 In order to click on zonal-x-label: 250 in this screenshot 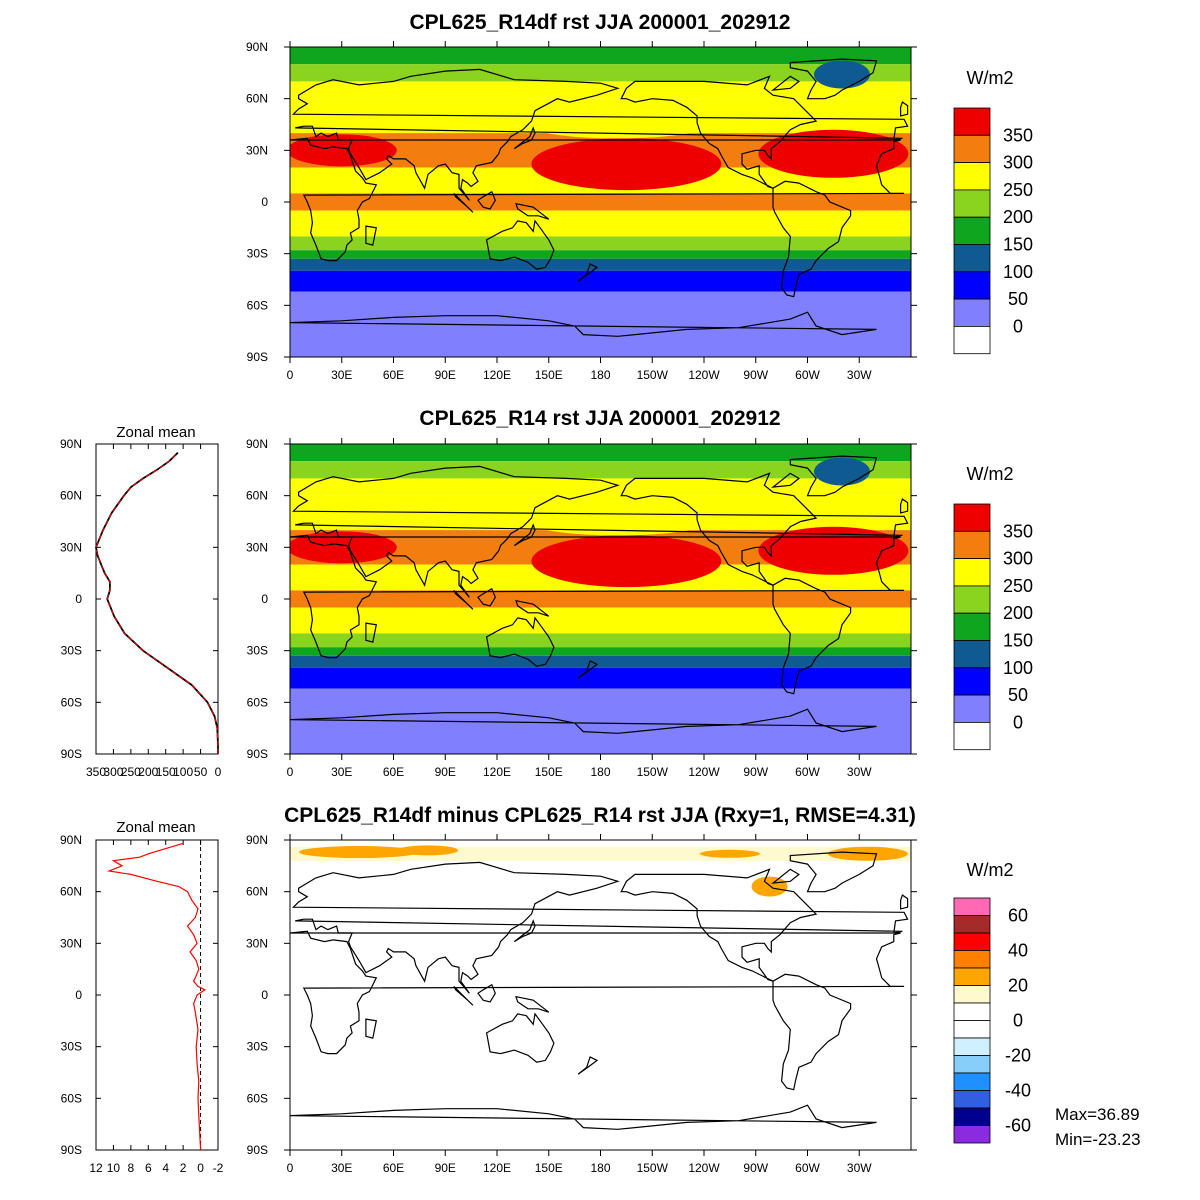, I will do `click(131, 772)`.